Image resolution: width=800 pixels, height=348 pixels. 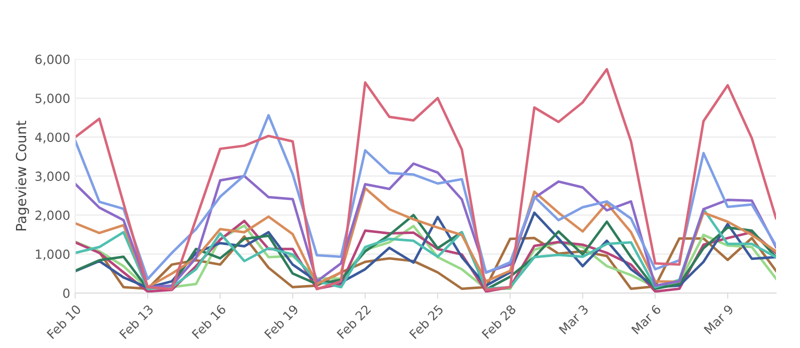 What do you see at coordinates (52, 138) in the screenshot?
I see `y-tick-label: 4,000` at bounding box center [52, 138].